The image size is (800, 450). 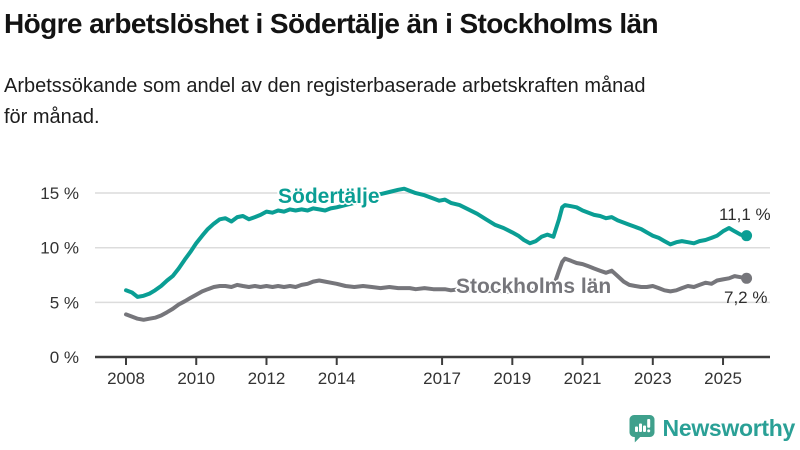 What do you see at coordinates (196, 378) in the screenshot?
I see `x-axis-label-2010: 2010` at bounding box center [196, 378].